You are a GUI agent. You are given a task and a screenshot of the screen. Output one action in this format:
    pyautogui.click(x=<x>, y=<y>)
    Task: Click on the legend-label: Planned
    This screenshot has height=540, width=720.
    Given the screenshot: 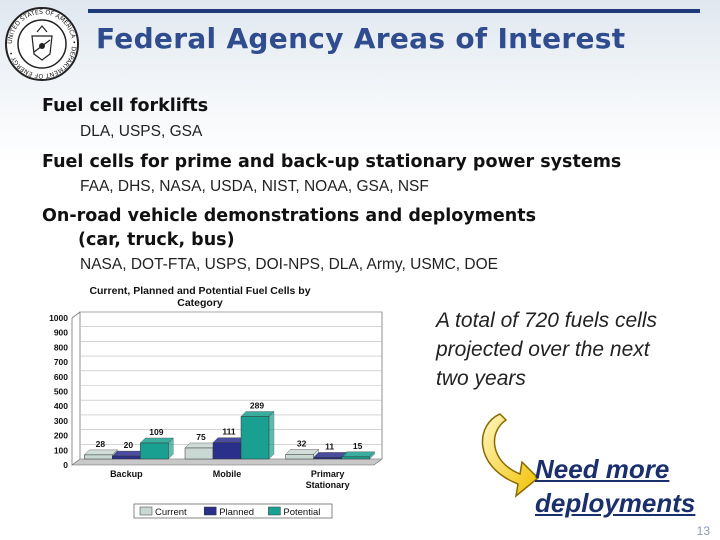 What is the action you would take?
    pyautogui.click(x=236, y=512)
    